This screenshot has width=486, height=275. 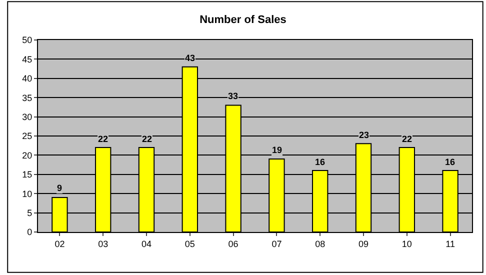 I want to click on y-tick-label: 35, so click(x=27, y=97).